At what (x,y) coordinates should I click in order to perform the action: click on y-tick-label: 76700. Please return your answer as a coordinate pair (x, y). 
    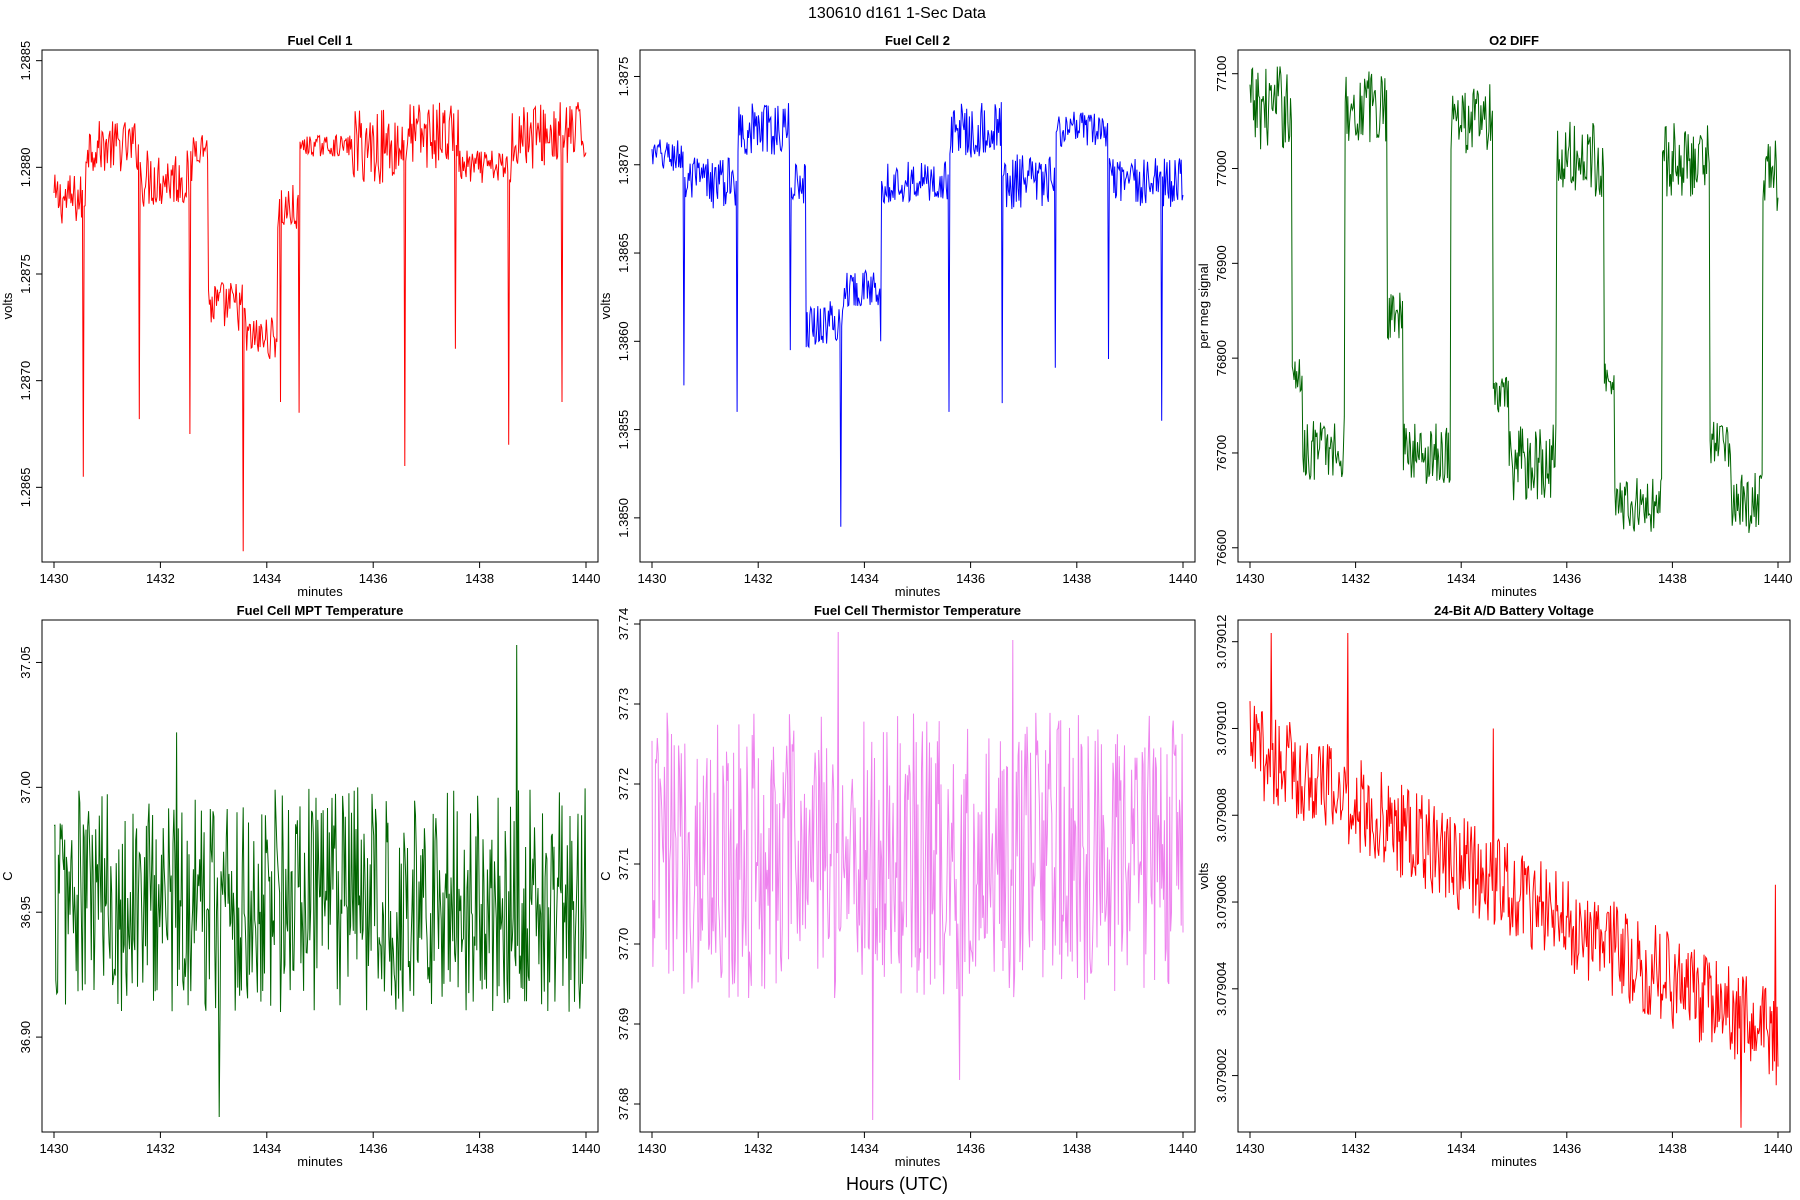
    Looking at the image, I should click on (1221, 453).